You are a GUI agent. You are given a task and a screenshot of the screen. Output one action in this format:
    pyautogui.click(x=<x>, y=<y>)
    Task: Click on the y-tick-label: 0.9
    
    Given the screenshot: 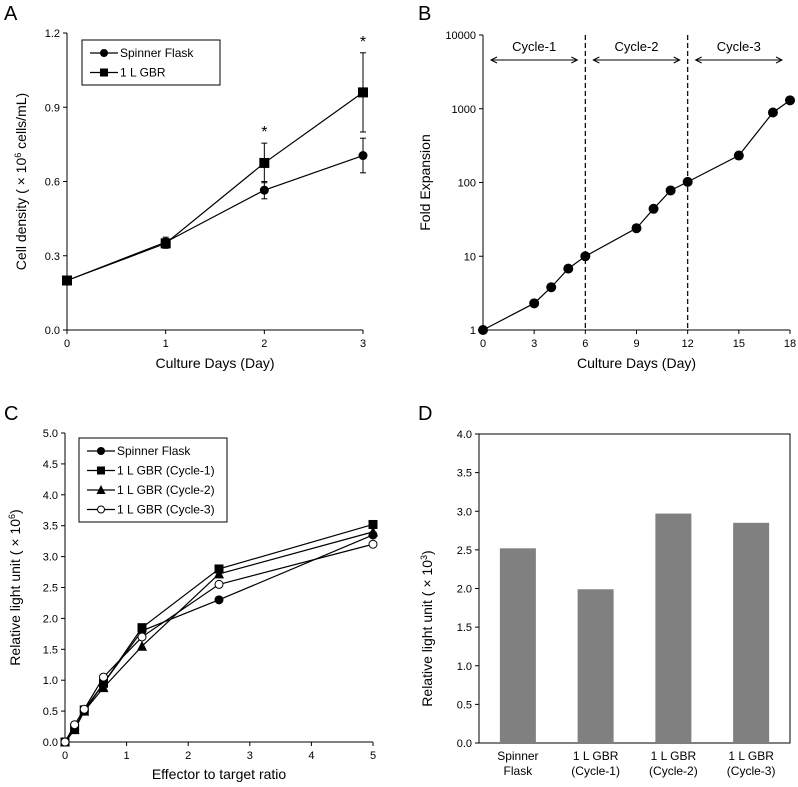 What is the action you would take?
    pyautogui.click(x=52, y=108)
    